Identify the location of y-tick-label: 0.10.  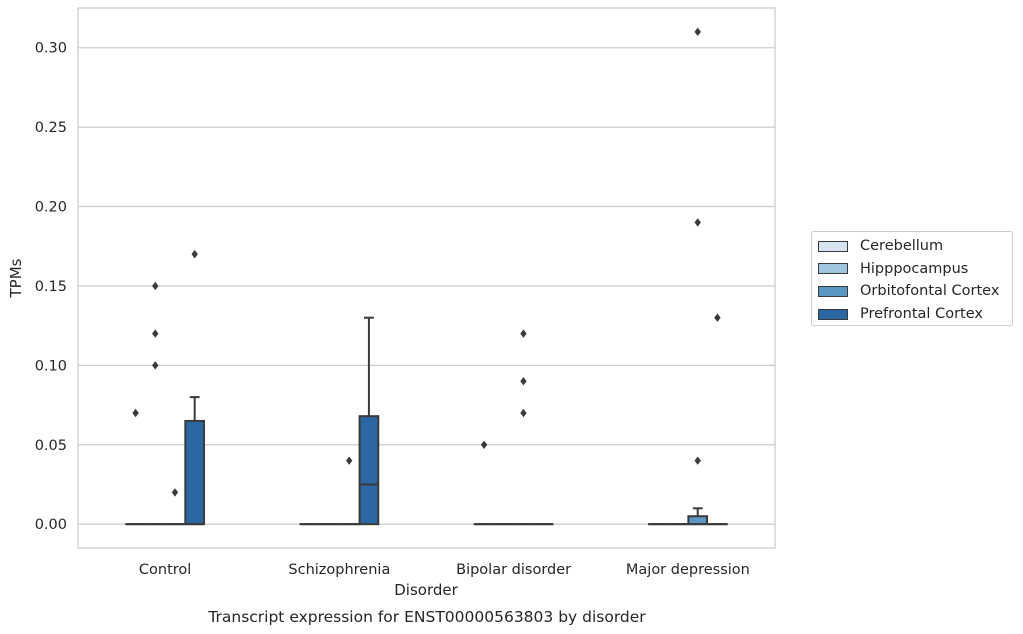
(51, 366).